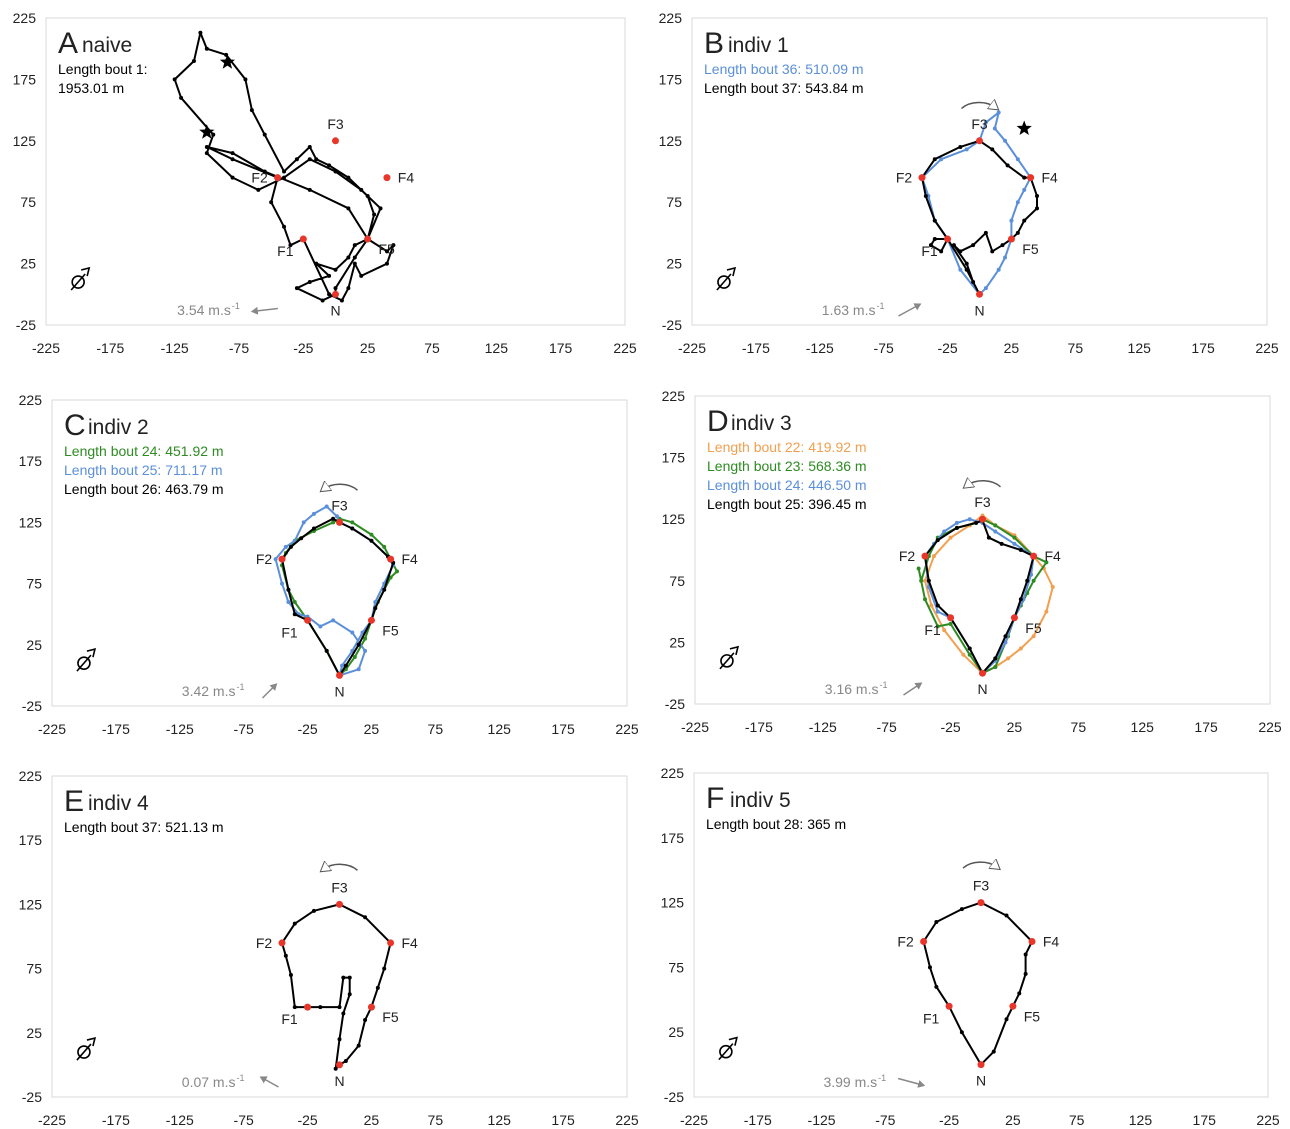 Image resolution: width=1290 pixels, height=1129 pixels. Describe the element at coordinates (760, 800) in the screenshot. I see `panel-title: indiv 5` at that location.